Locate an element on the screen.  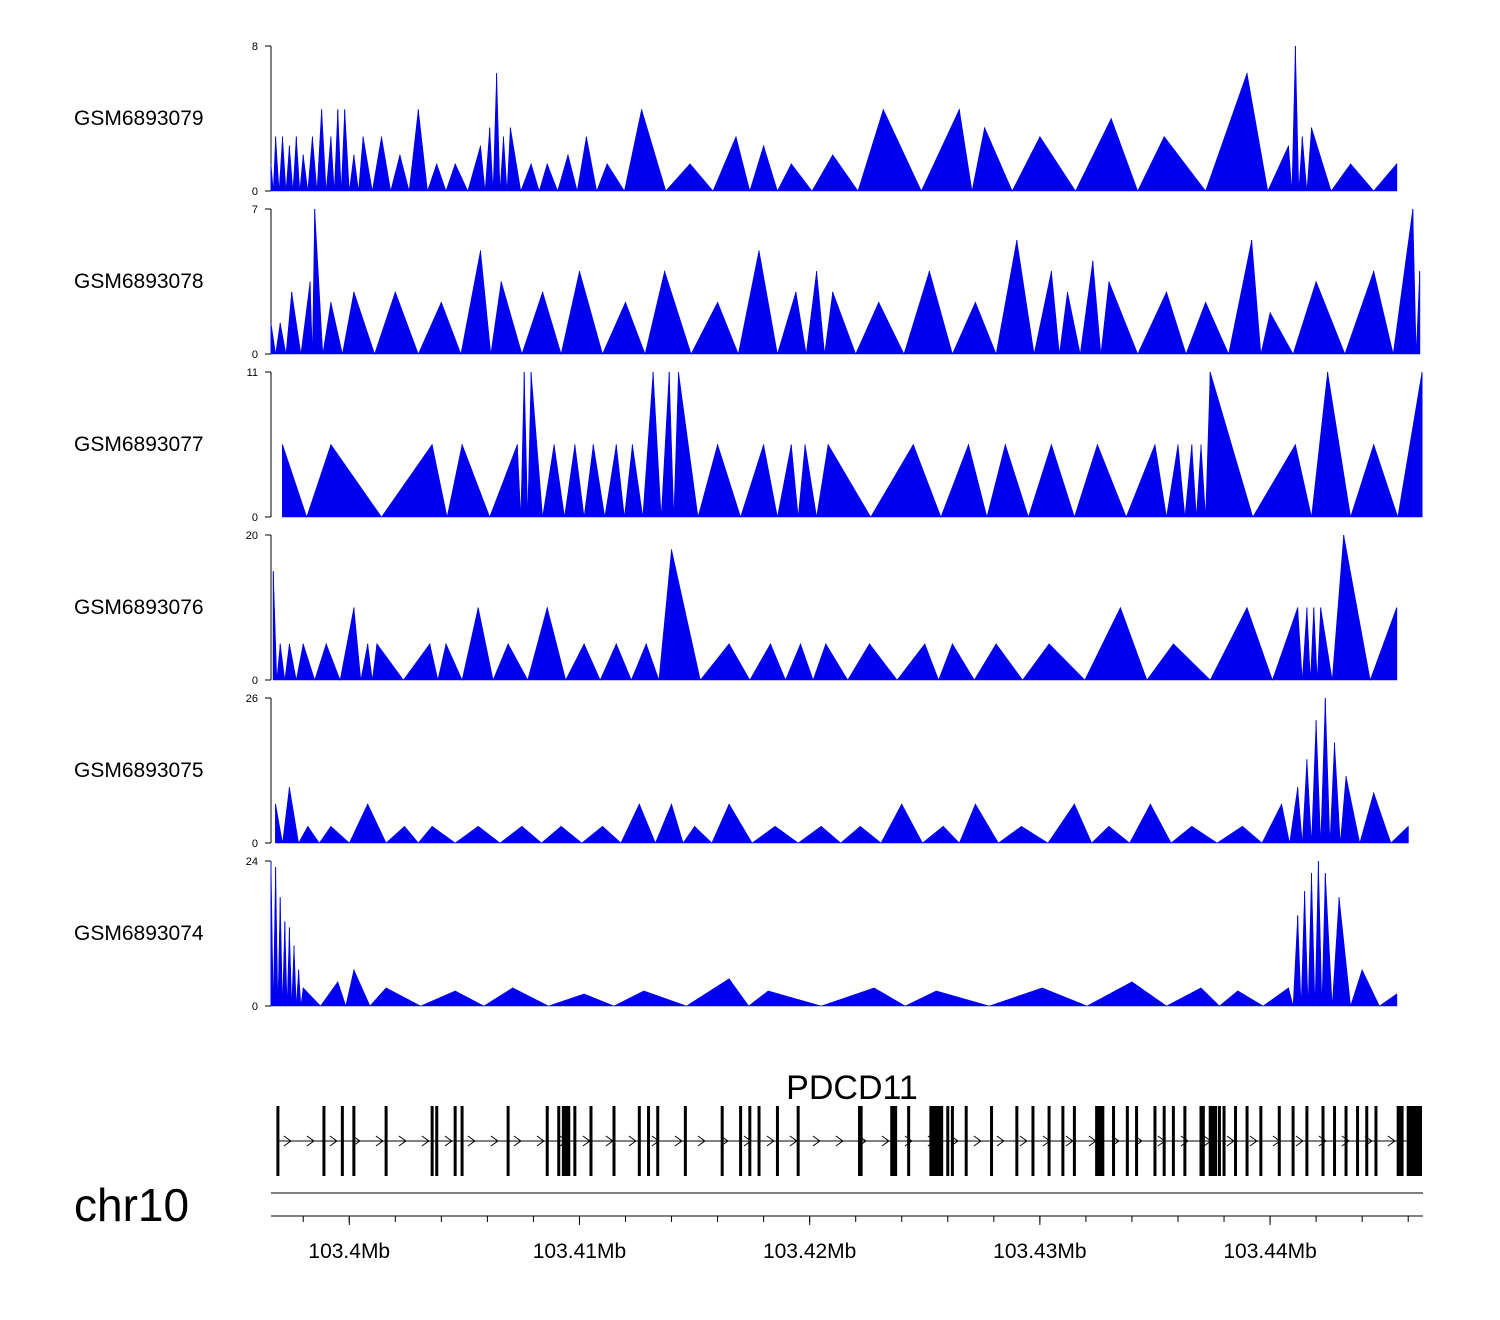
track-label: GSM6893074 is located at coordinates (139, 933).